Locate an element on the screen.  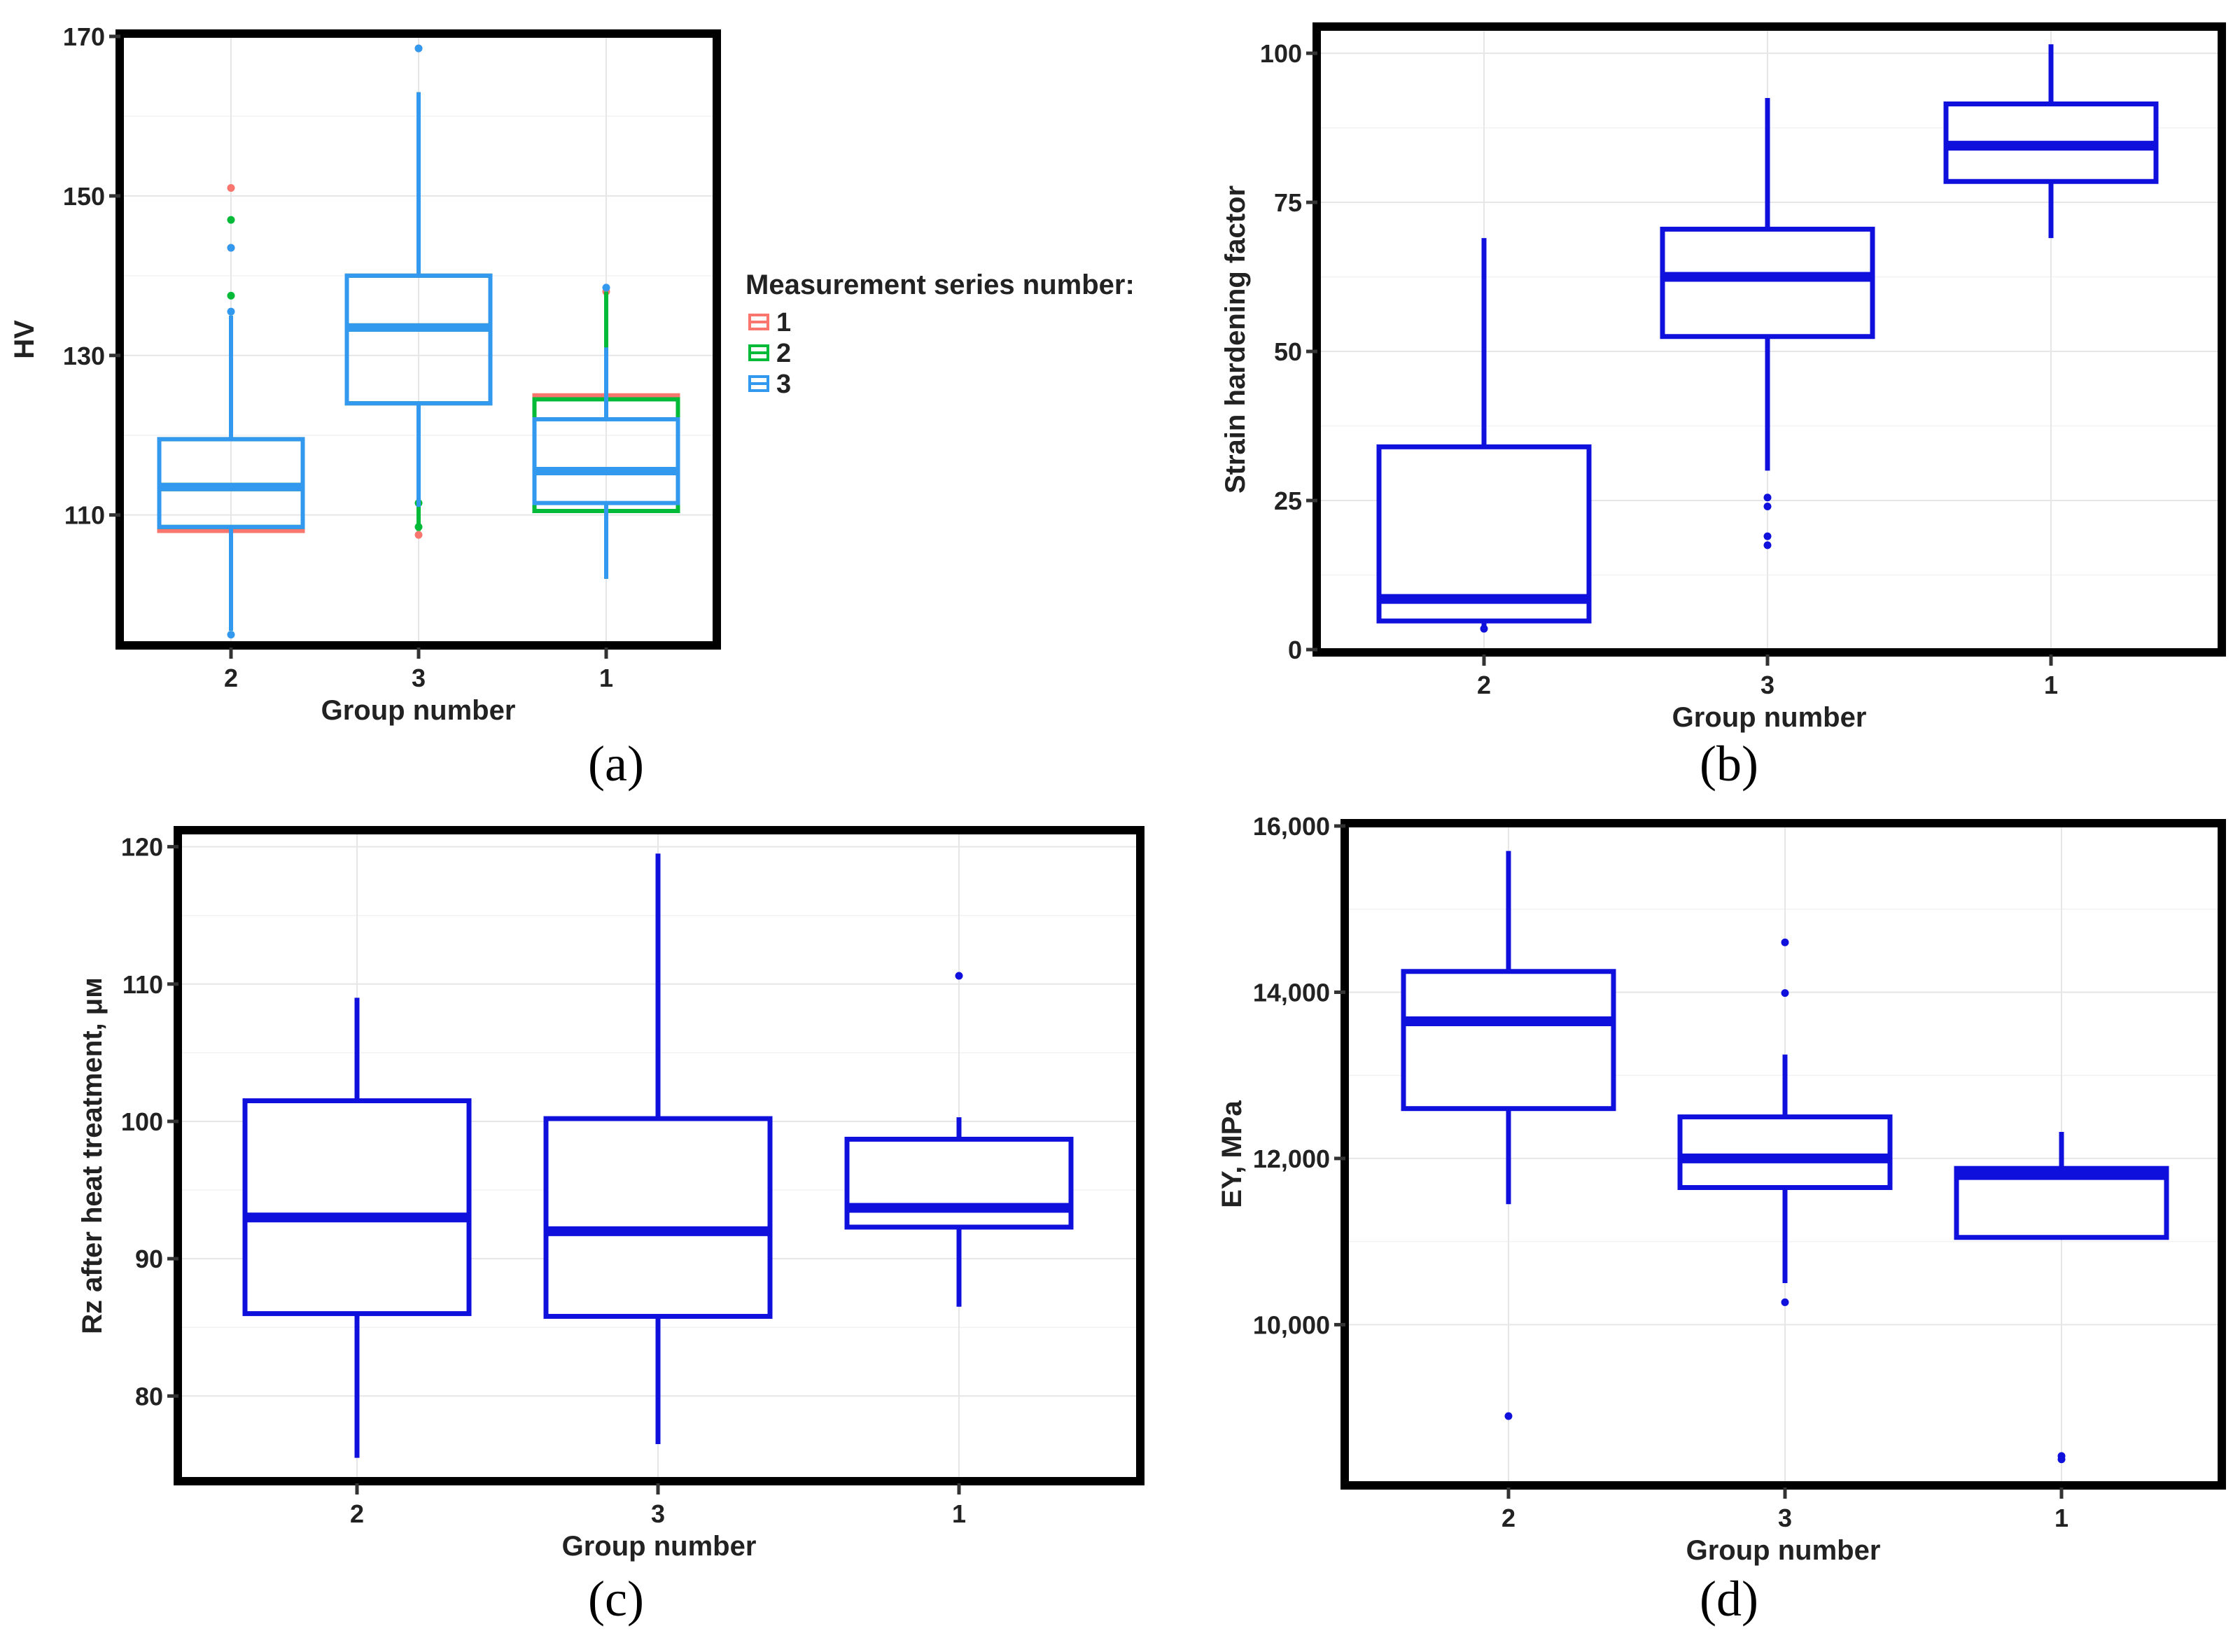
y-tick-label: 10,000 is located at coordinates (1291, 1324).